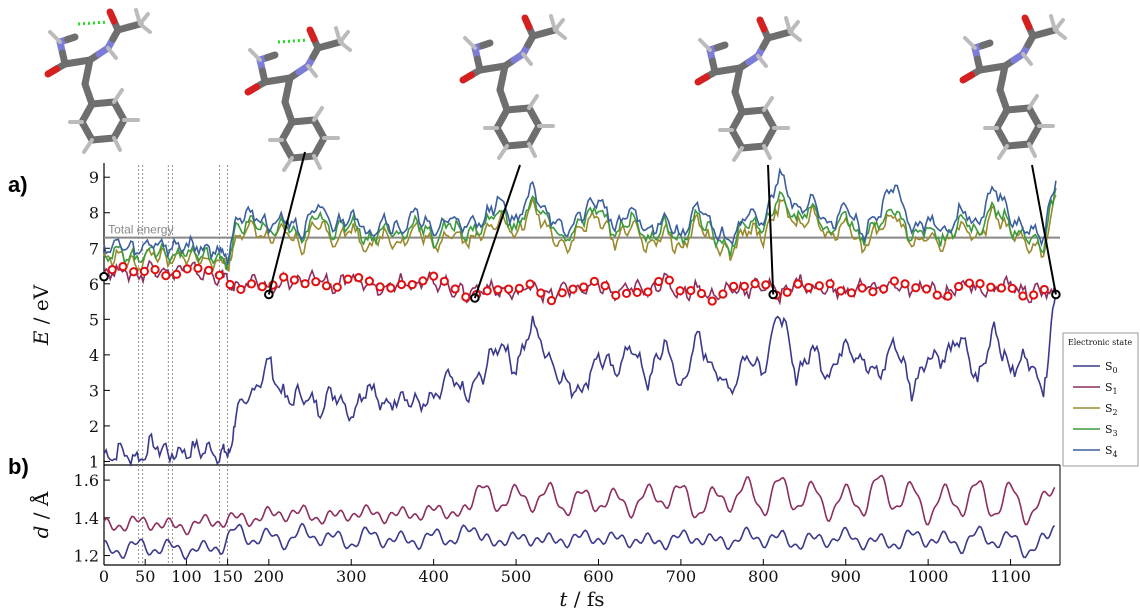  Describe the element at coordinates (227, 576) in the screenshot. I see `x-tick-label: 150` at that location.